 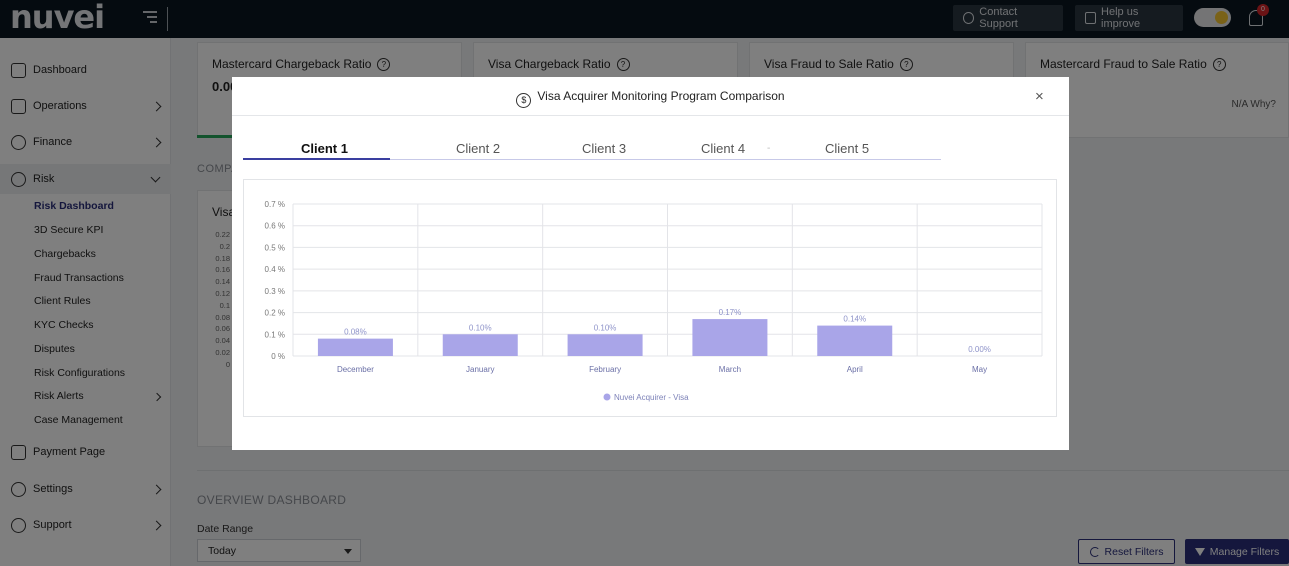 I want to click on y-tick-label: 0.3 %, so click(x=275, y=291).